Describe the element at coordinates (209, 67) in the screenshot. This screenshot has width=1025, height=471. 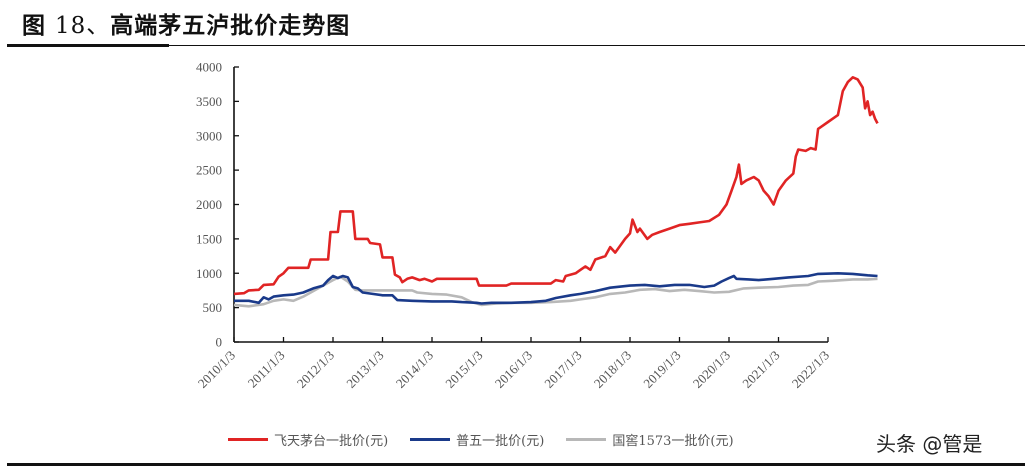
I see `y-tick-label: 4000` at that location.